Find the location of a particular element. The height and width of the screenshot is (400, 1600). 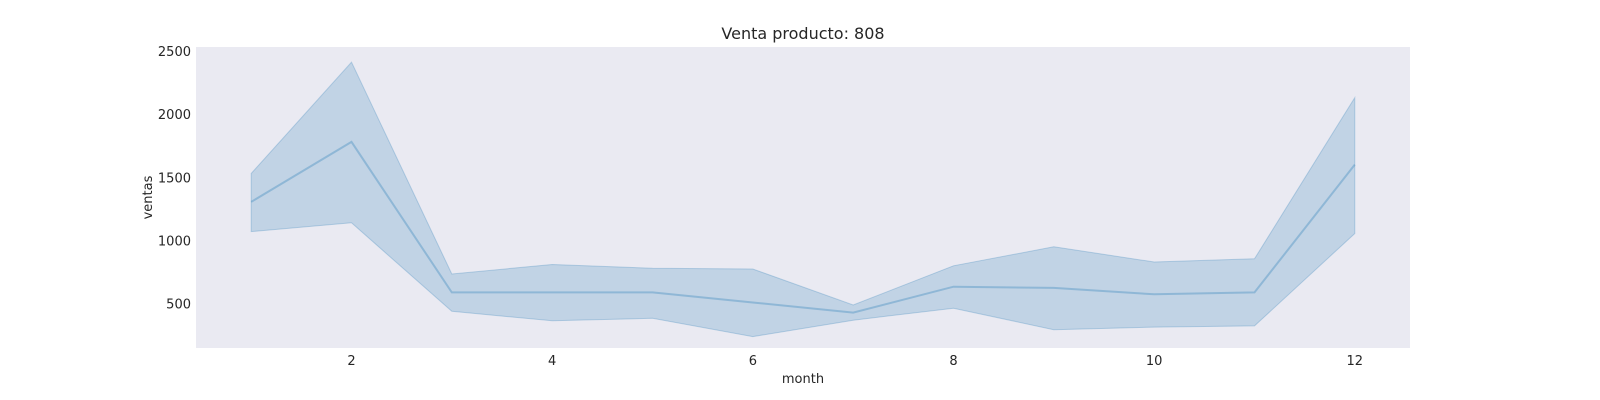

y-tick-label: 1500 is located at coordinates (174, 178).